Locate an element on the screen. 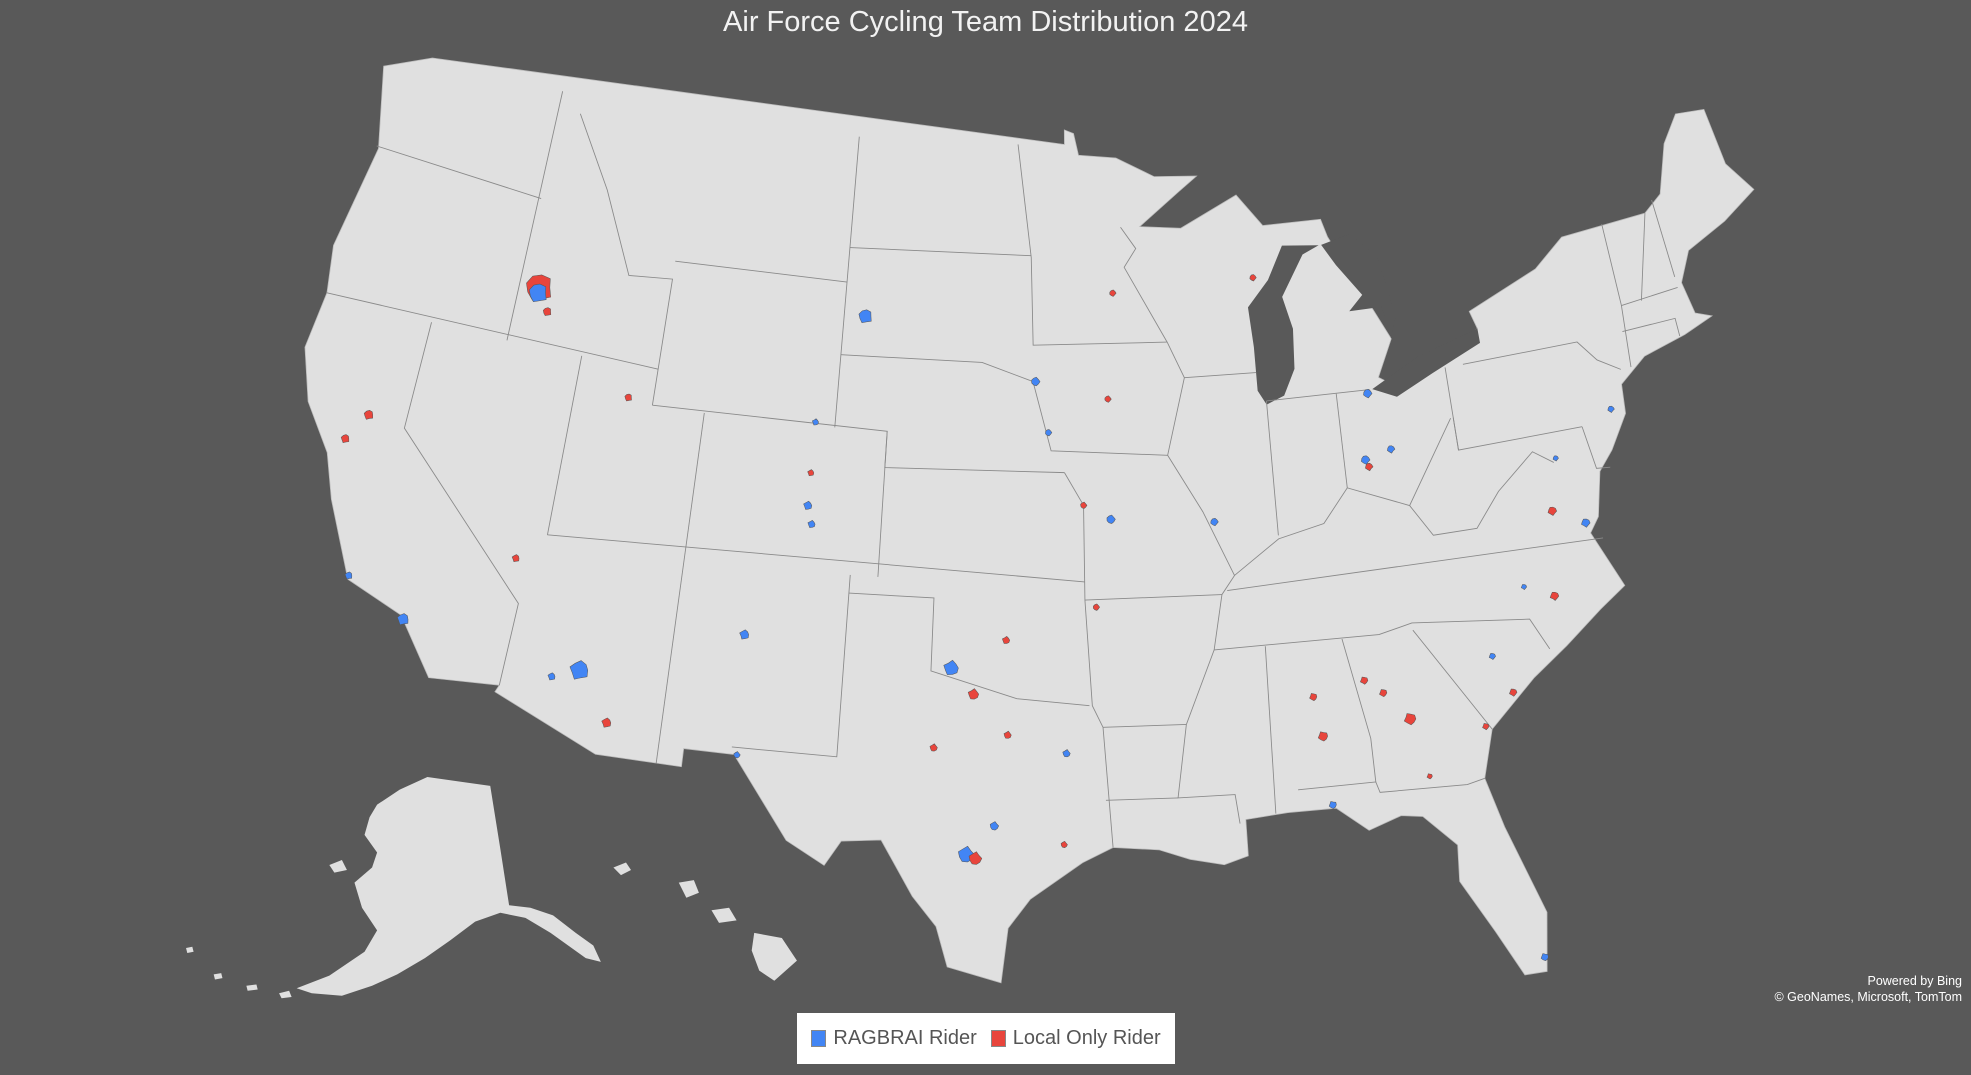 Image resolution: width=1971 pixels, height=1075 pixels. legend-item-local: Local Only Rider is located at coordinates (1075, 1038).